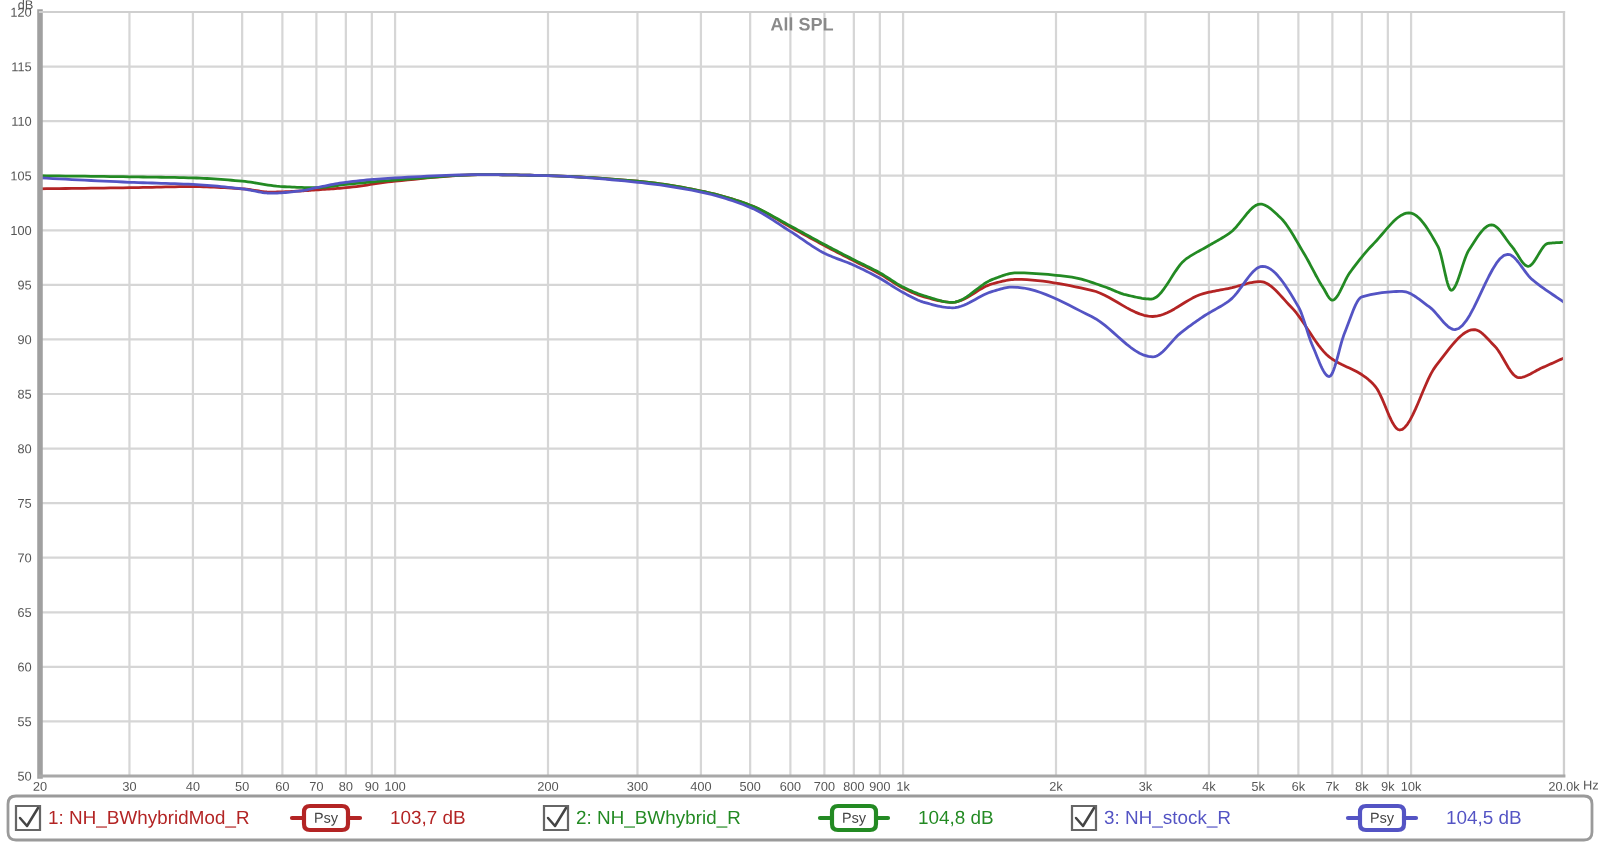  Describe the element at coordinates (1167, 819) in the screenshot. I see `text: 3: NH_stock_R` at that location.